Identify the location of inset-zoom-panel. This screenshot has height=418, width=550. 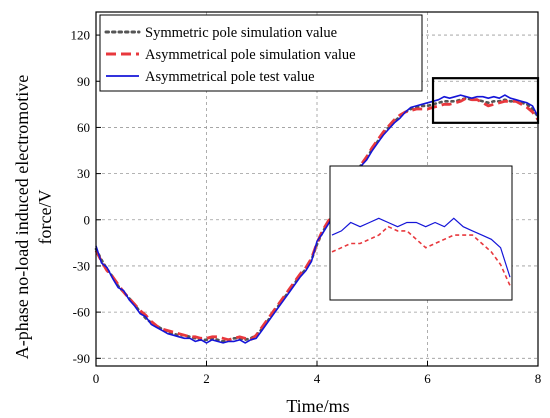
(421, 233).